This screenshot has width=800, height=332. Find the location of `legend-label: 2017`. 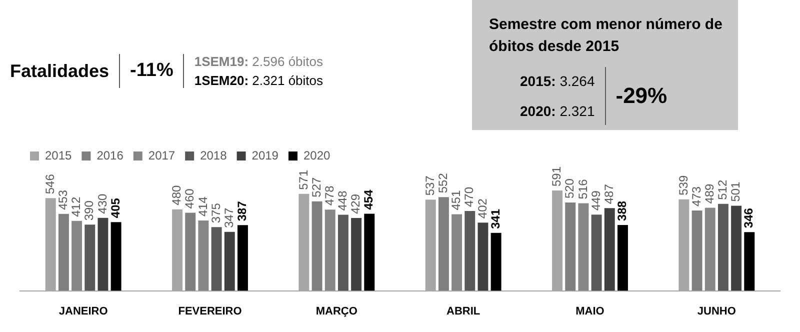

legend-label: 2017 is located at coordinates (162, 155).